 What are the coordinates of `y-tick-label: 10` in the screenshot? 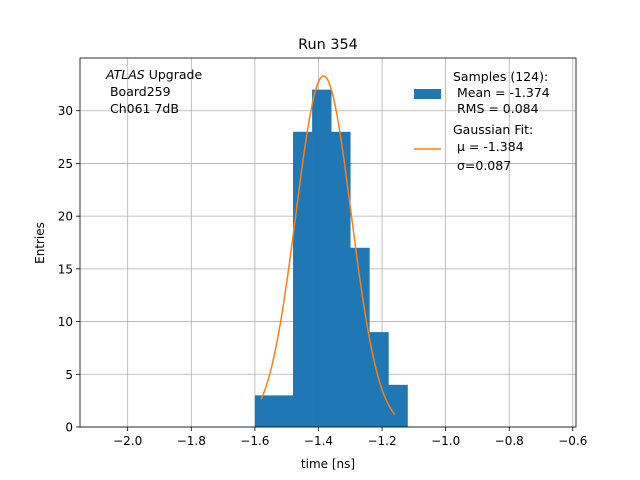 It's located at (65, 322).